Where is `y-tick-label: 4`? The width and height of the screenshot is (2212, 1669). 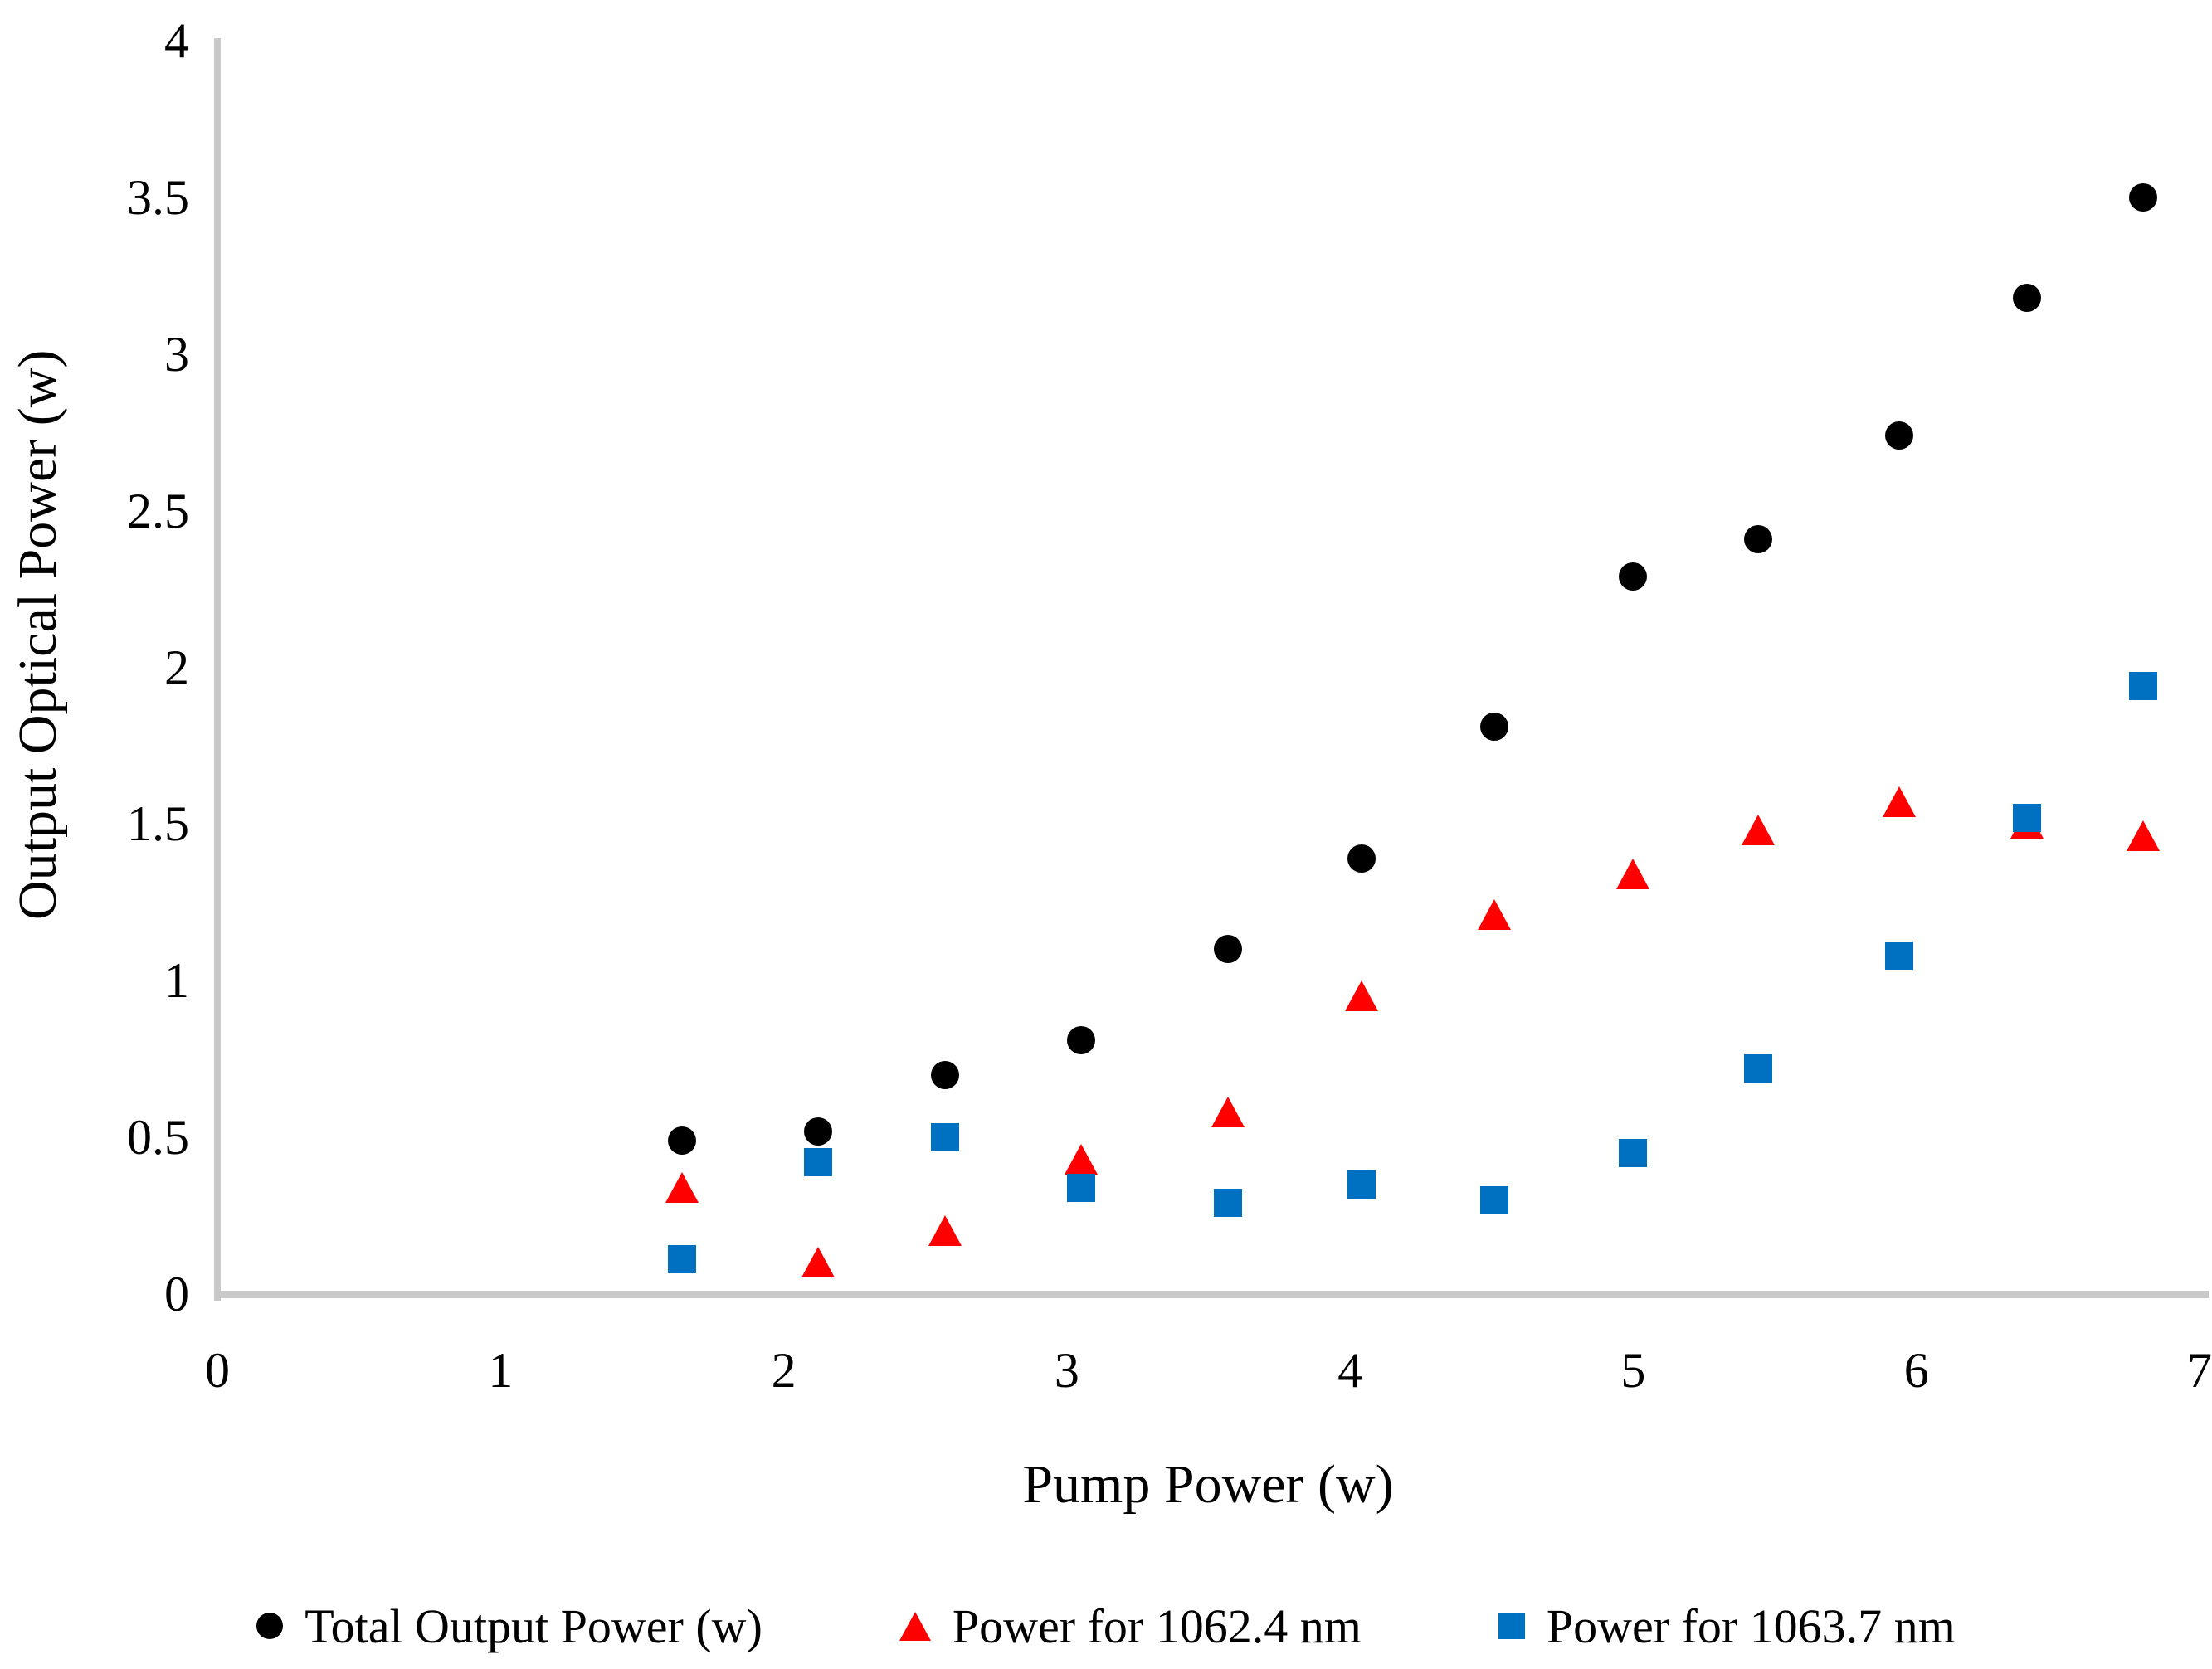
y-tick-label: 4 is located at coordinates (176, 40).